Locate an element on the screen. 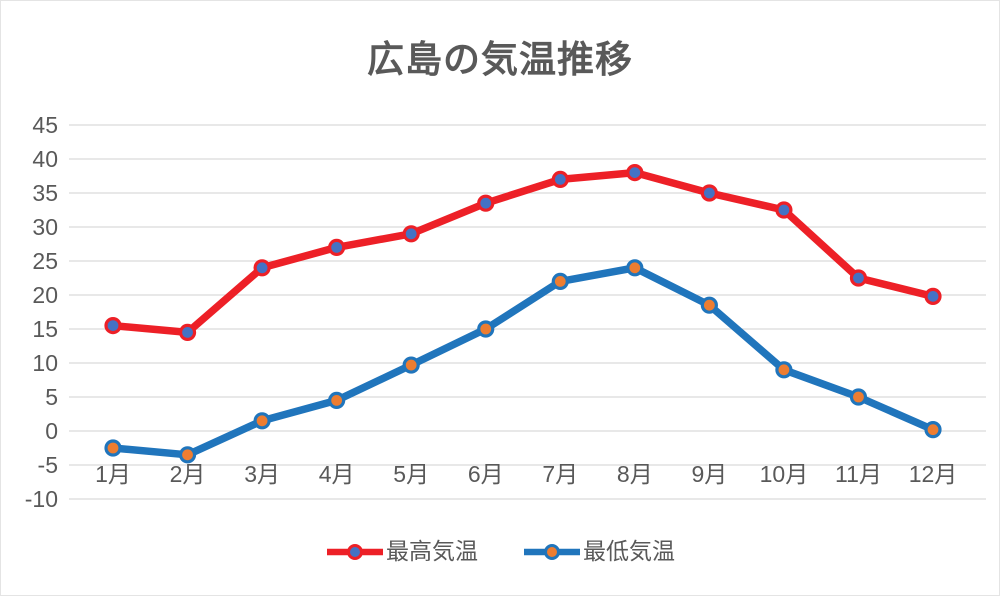  legend: 最高気温 最低気温 is located at coordinates (500, 551).